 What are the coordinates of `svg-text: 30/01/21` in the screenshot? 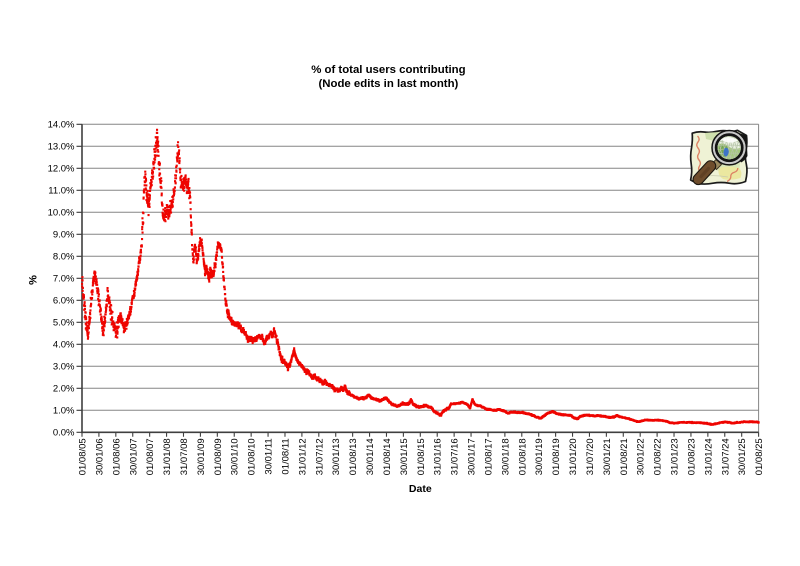 It's located at (607, 456).